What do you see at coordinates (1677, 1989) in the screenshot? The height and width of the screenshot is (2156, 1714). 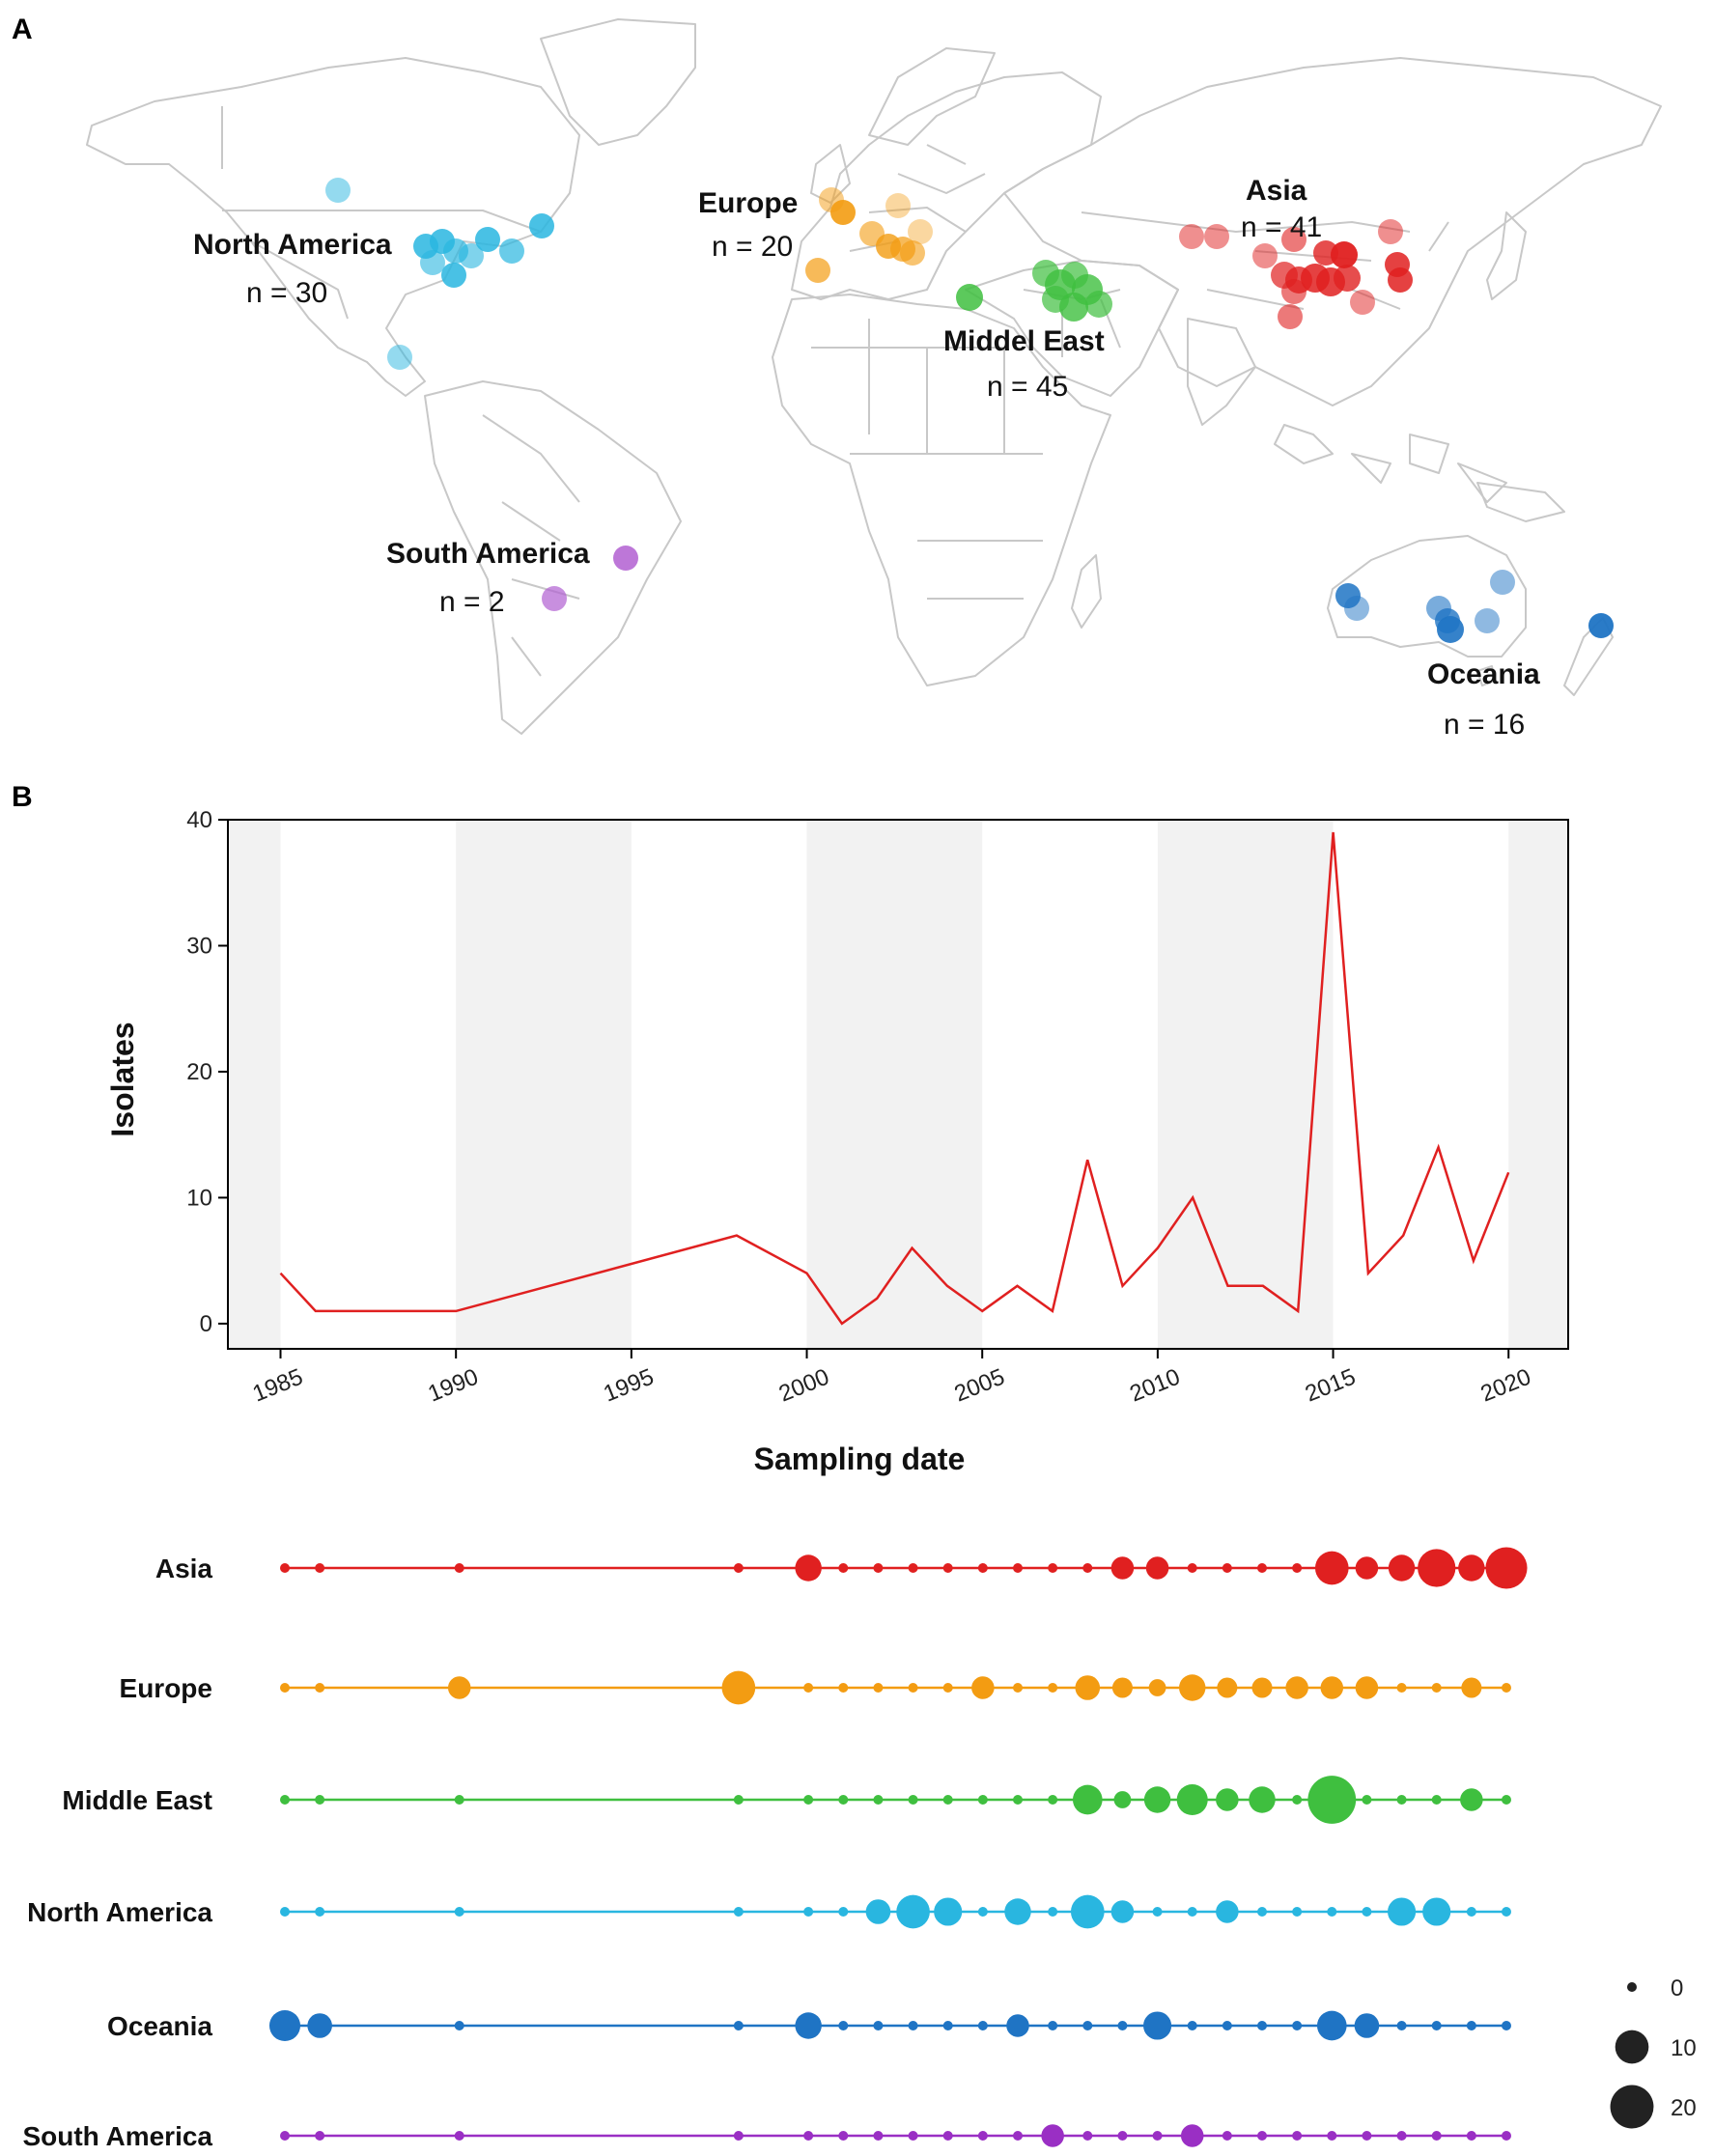 I see `size-legend-label: 0` at bounding box center [1677, 1989].